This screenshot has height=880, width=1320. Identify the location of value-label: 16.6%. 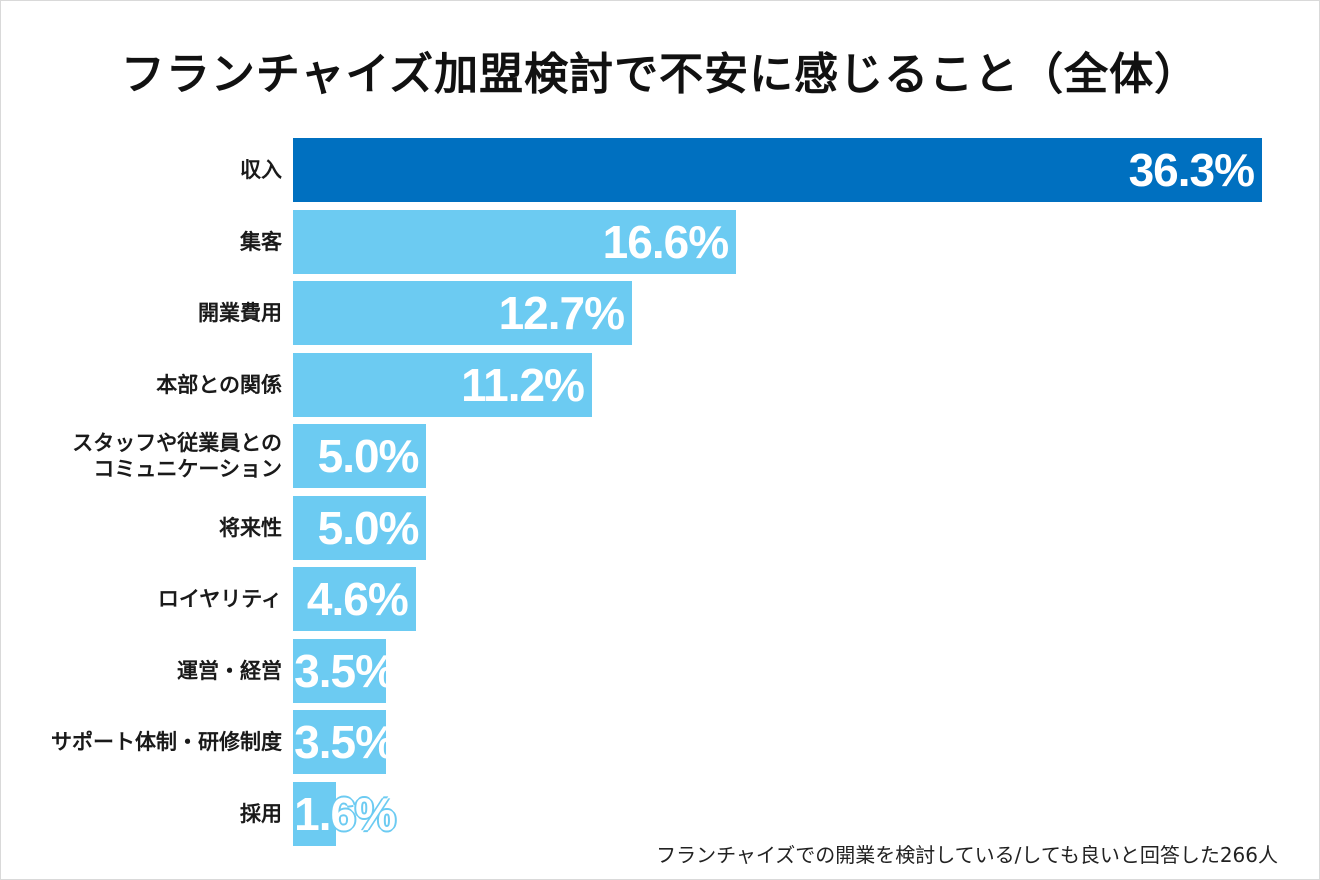
(665, 241).